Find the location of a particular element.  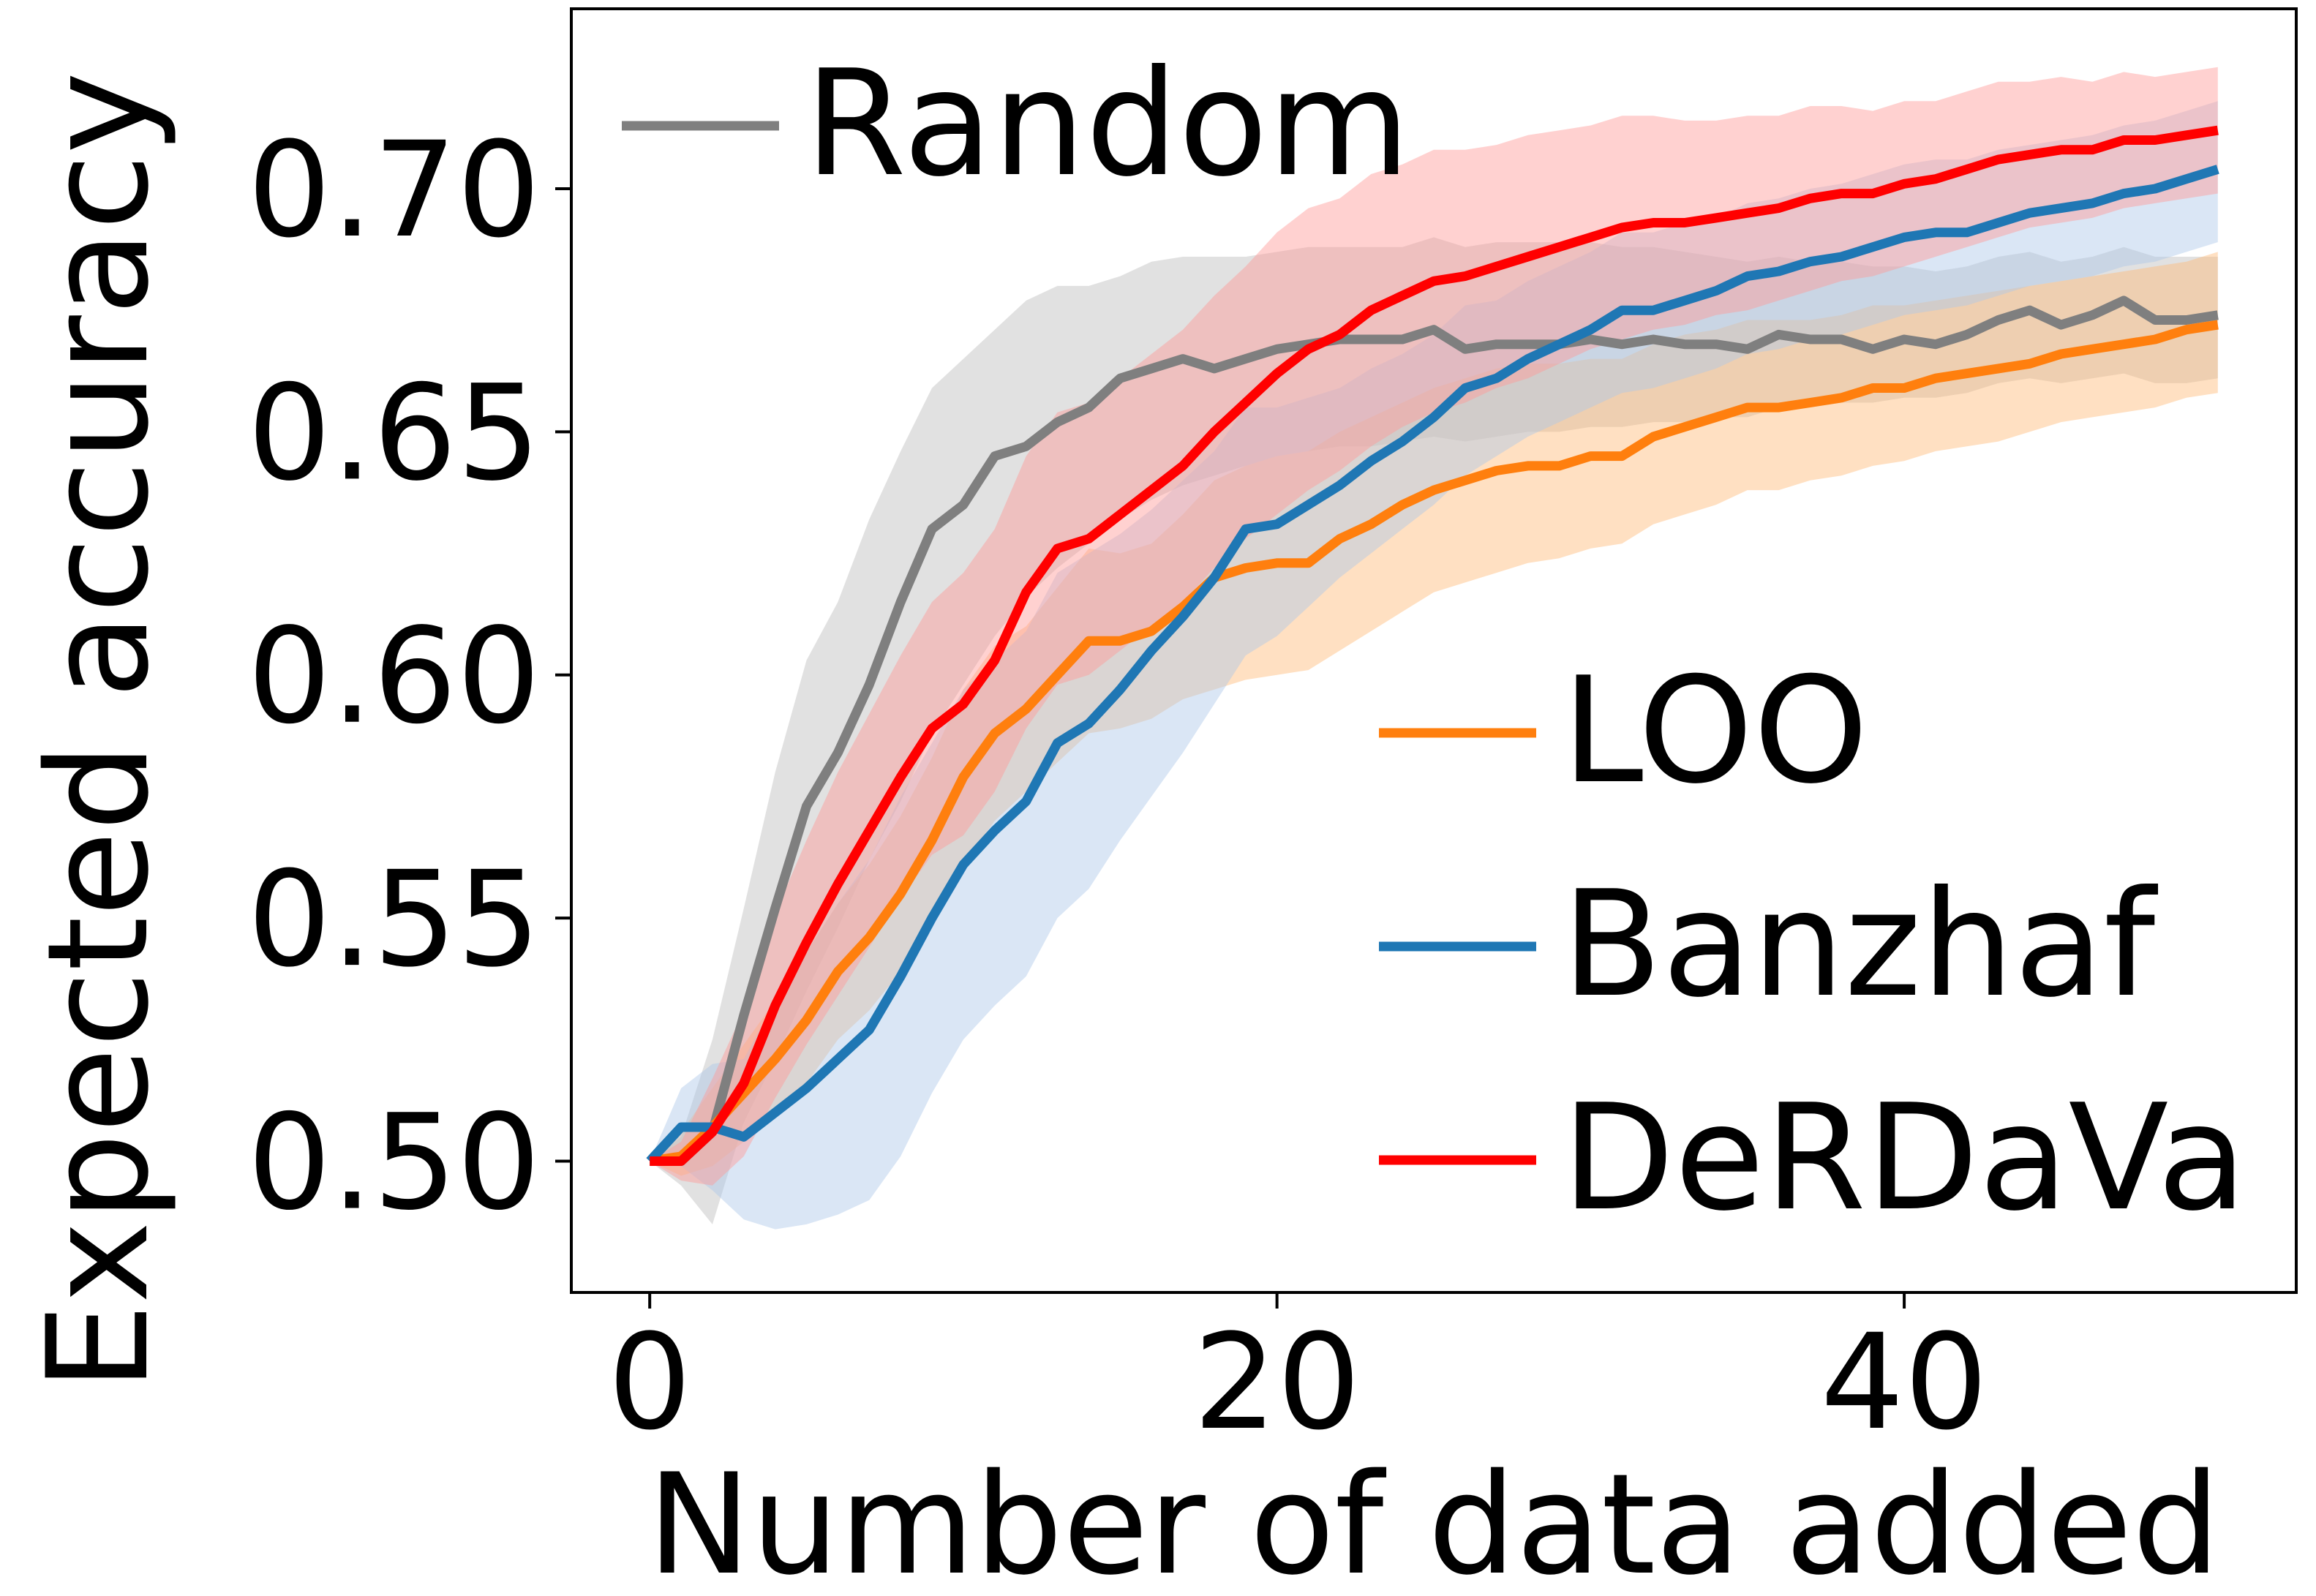

x-tick-label: 40 is located at coordinates (1904, 1382).